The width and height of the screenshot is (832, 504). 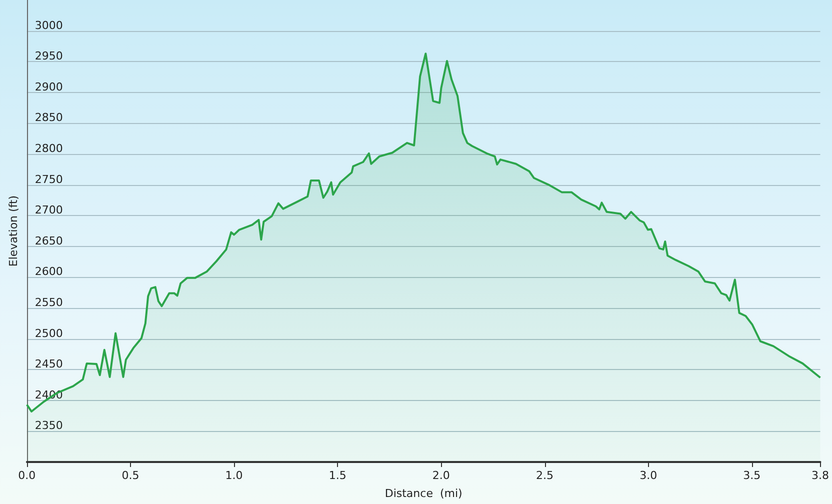 What do you see at coordinates (48, 364) in the screenshot?
I see `y-tick-label: 2450` at bounding box center [48, 364].